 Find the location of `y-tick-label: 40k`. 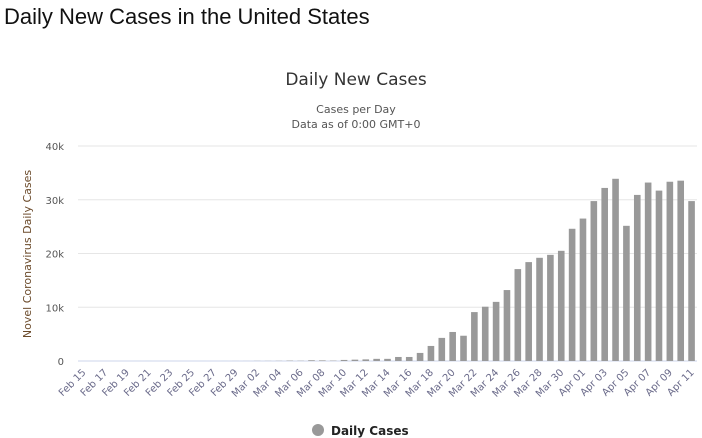

y-tick-label: 40k is located at coordinates (54, 147).